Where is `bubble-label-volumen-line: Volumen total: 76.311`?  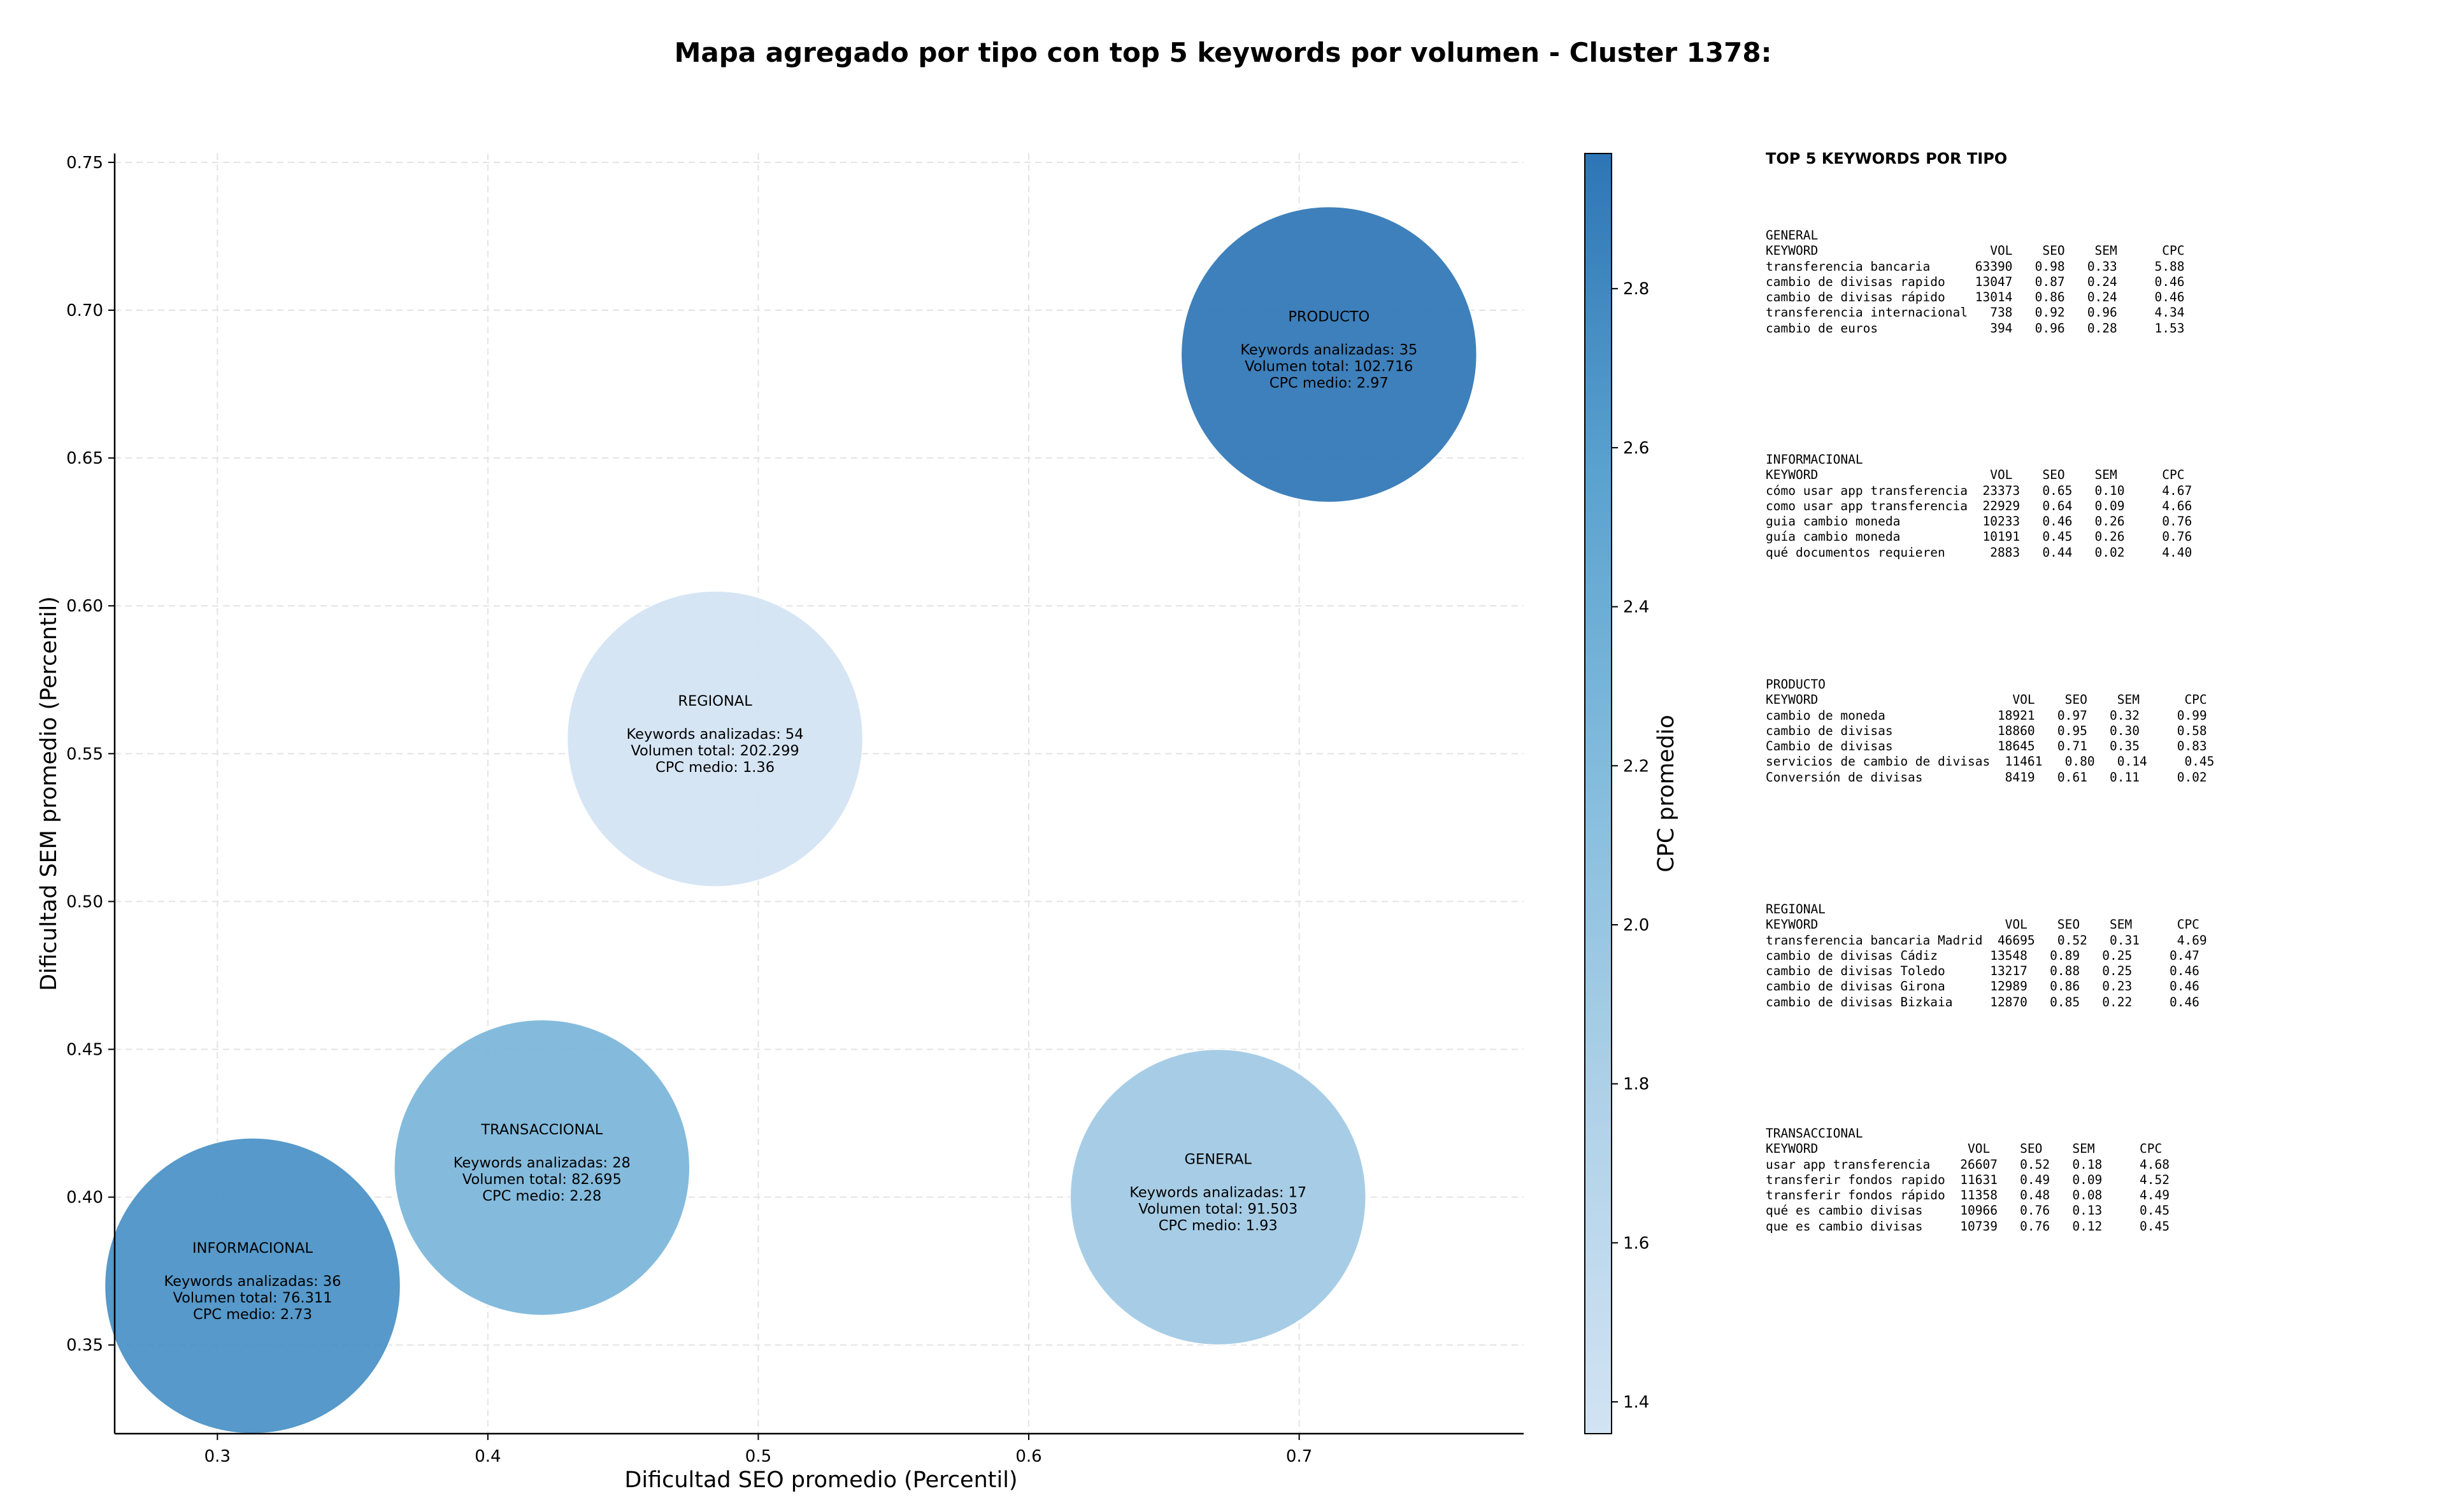
bubble-label-volumen-line: Volumen total: 76.311 is located at coordinates (253, 1298).